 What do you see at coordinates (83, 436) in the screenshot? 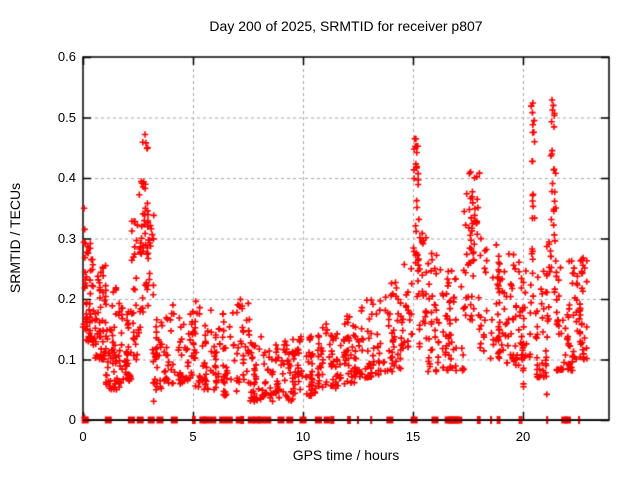
I see `x-tick-label: 0` at bounding box center [83, 436].